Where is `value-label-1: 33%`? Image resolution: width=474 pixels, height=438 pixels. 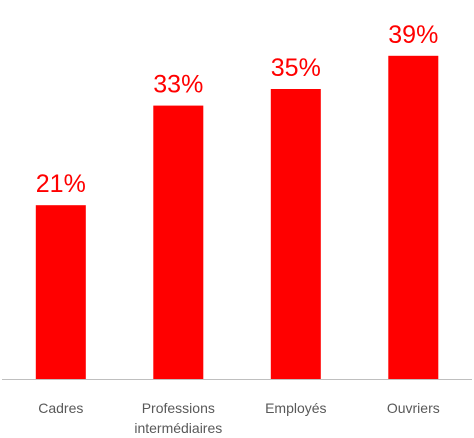 value-label-1: 33% is located at coordinates (178, 85).